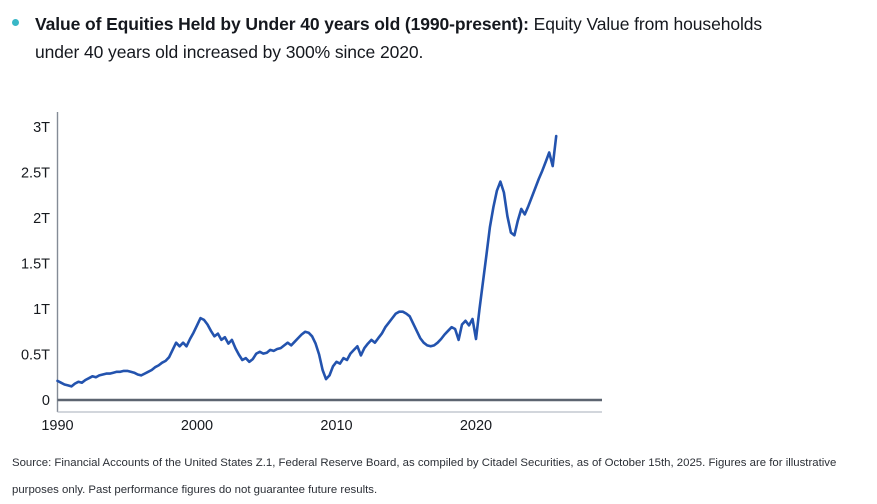 This screenshot has height=504, width=877. What do you see at coordinates (41, 310) in the screenshot?
I see `y-tick-label: 1T` at bounding box center [41, 310].